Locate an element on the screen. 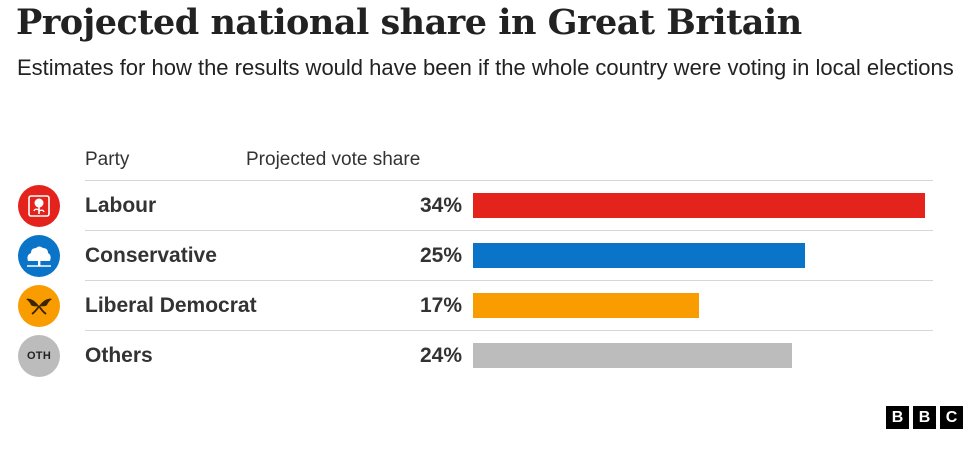 Image resolution: width=976 pixels, height=454 pixels. chart-row: Liberal Democrat 17% is located at coordinates (488, 306).